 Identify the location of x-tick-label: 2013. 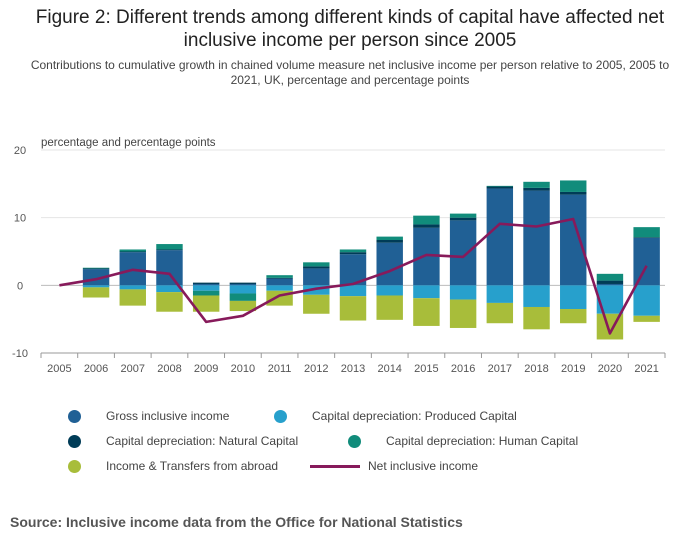
(353, 369).